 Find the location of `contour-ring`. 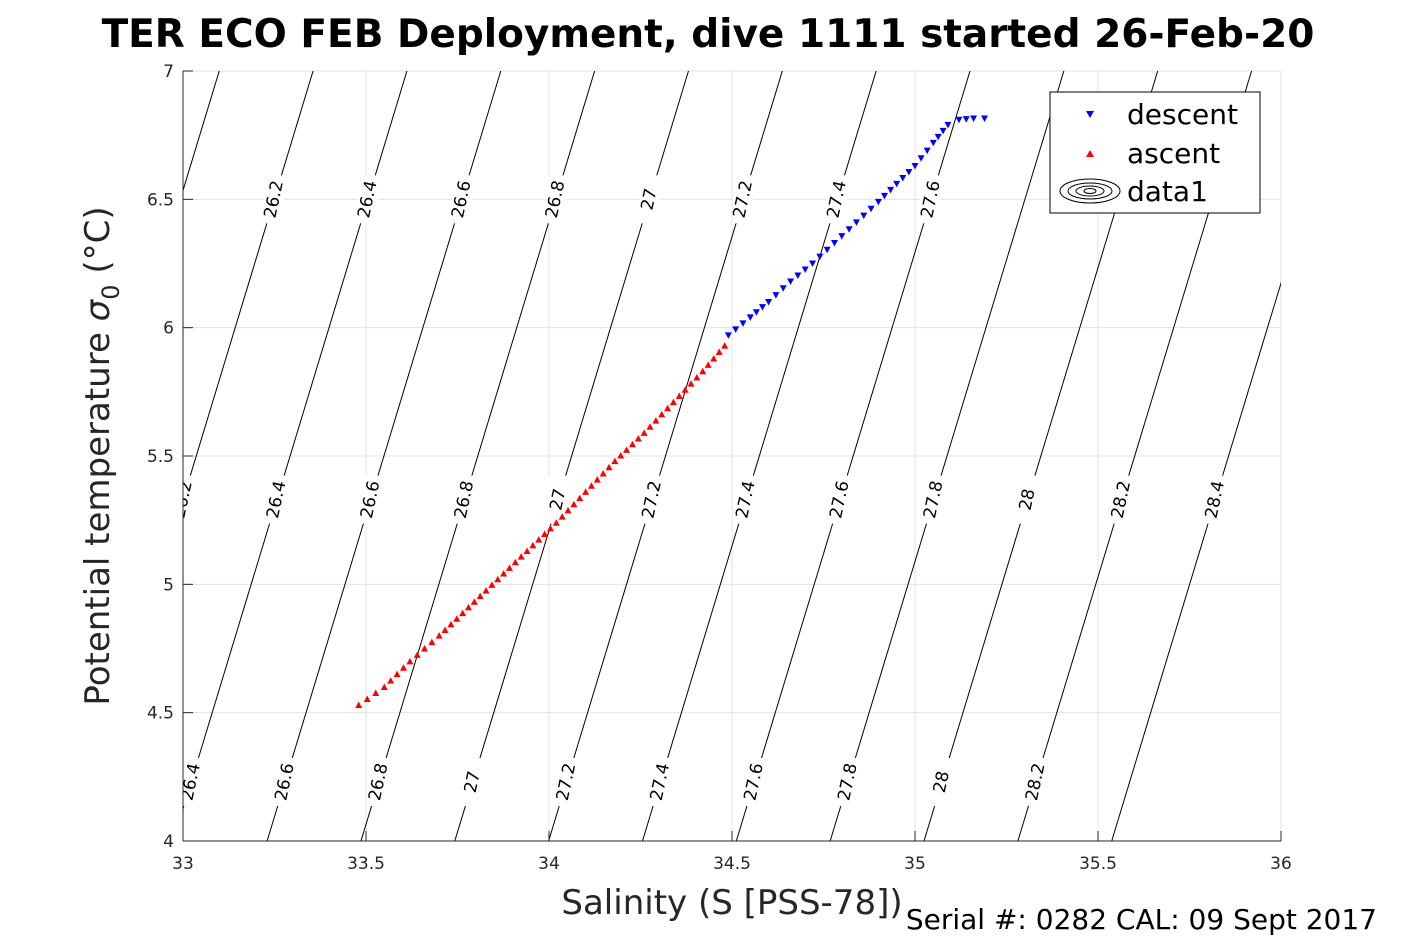

contour-ring is located at coordinates (1090, 191).